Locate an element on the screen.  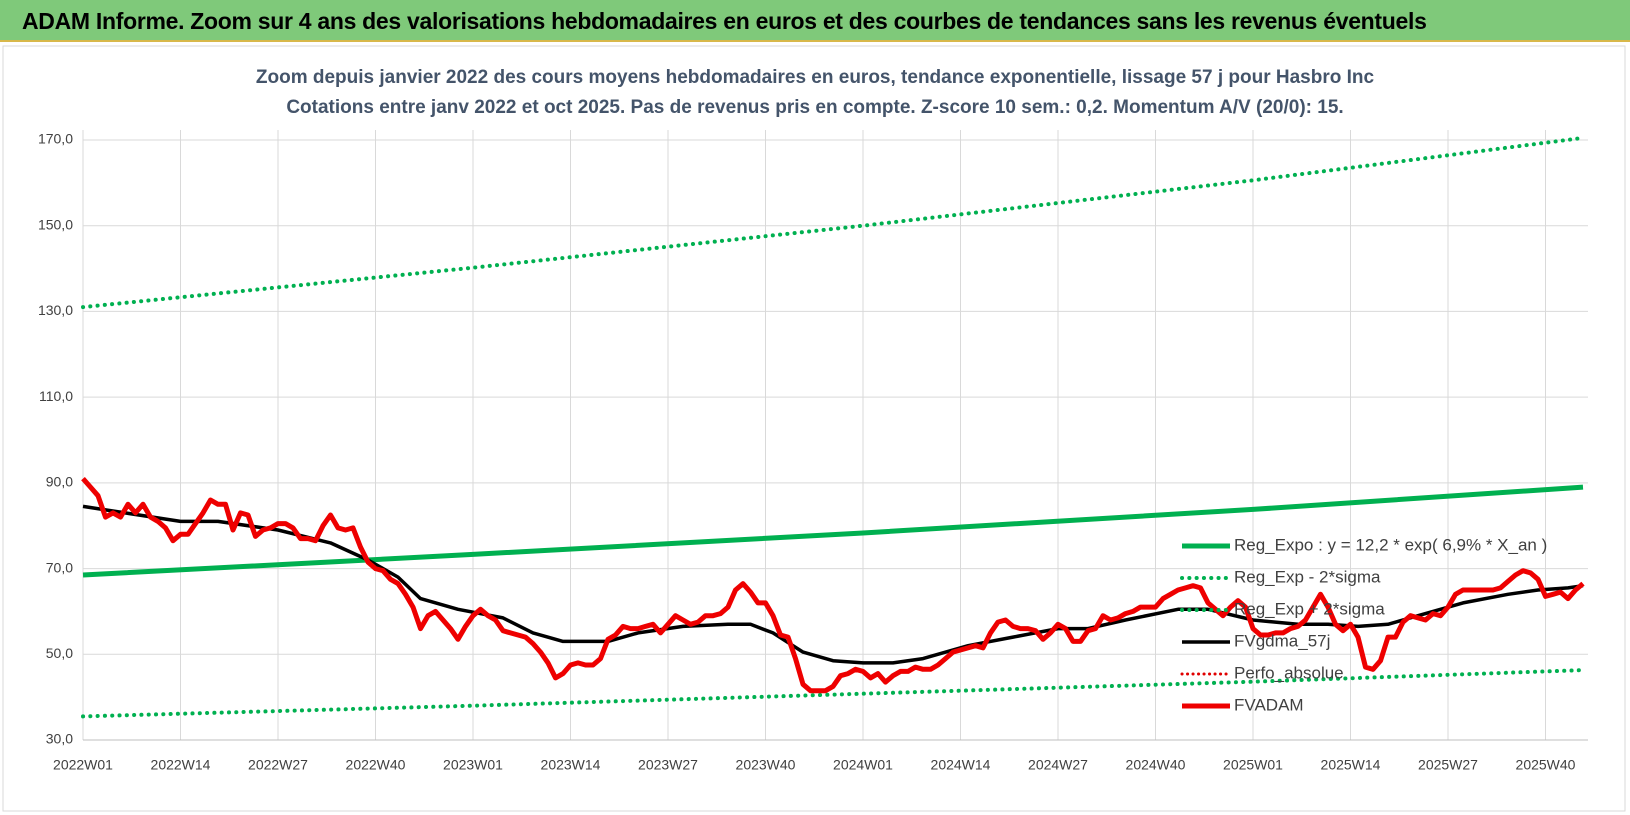
legend-label: Reg_Expo : y = 12,2 * exp( 6,9% * X_an ) is located at coordinates (1390, 544).